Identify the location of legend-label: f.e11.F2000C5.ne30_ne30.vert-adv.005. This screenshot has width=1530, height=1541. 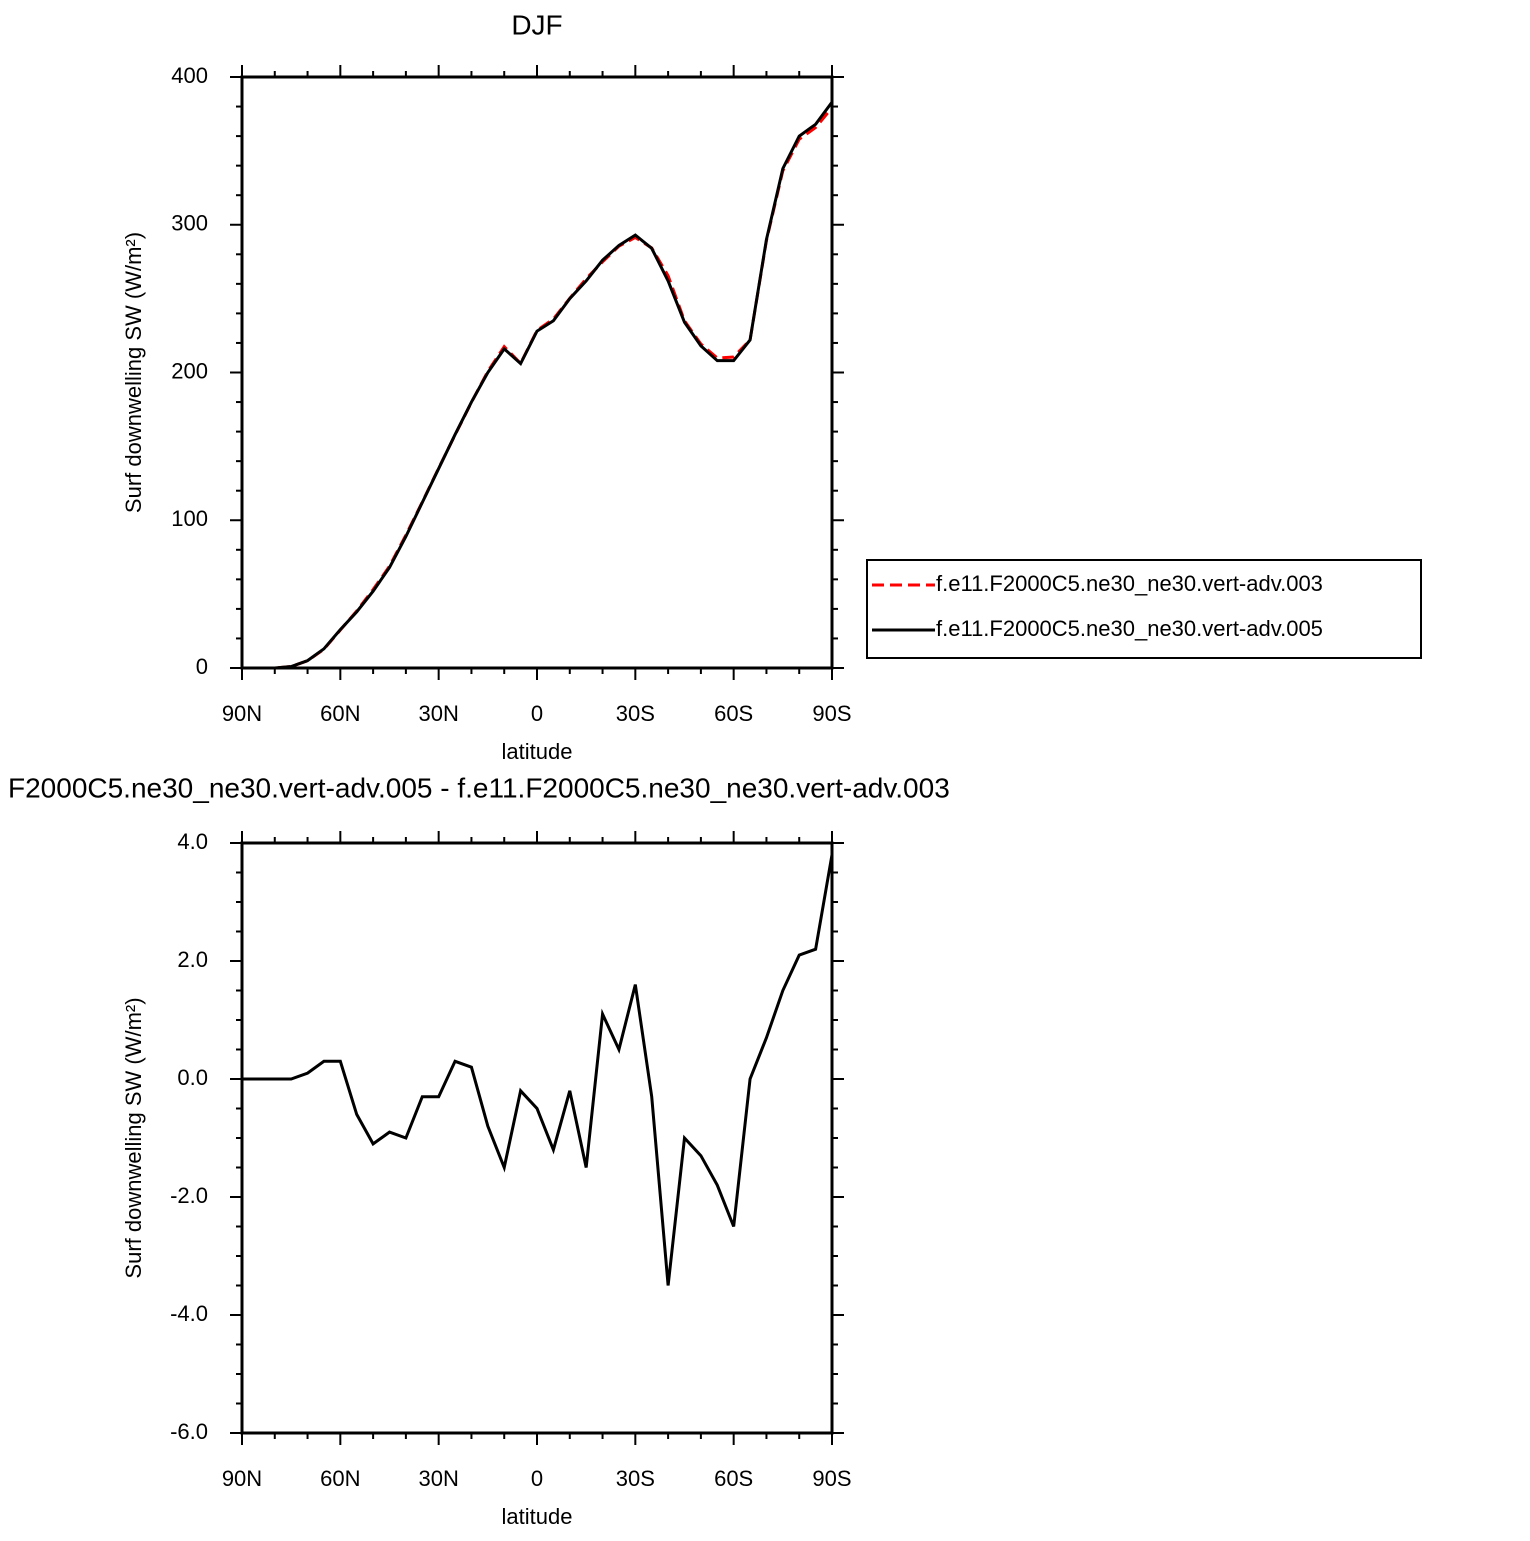
(1129, 628).